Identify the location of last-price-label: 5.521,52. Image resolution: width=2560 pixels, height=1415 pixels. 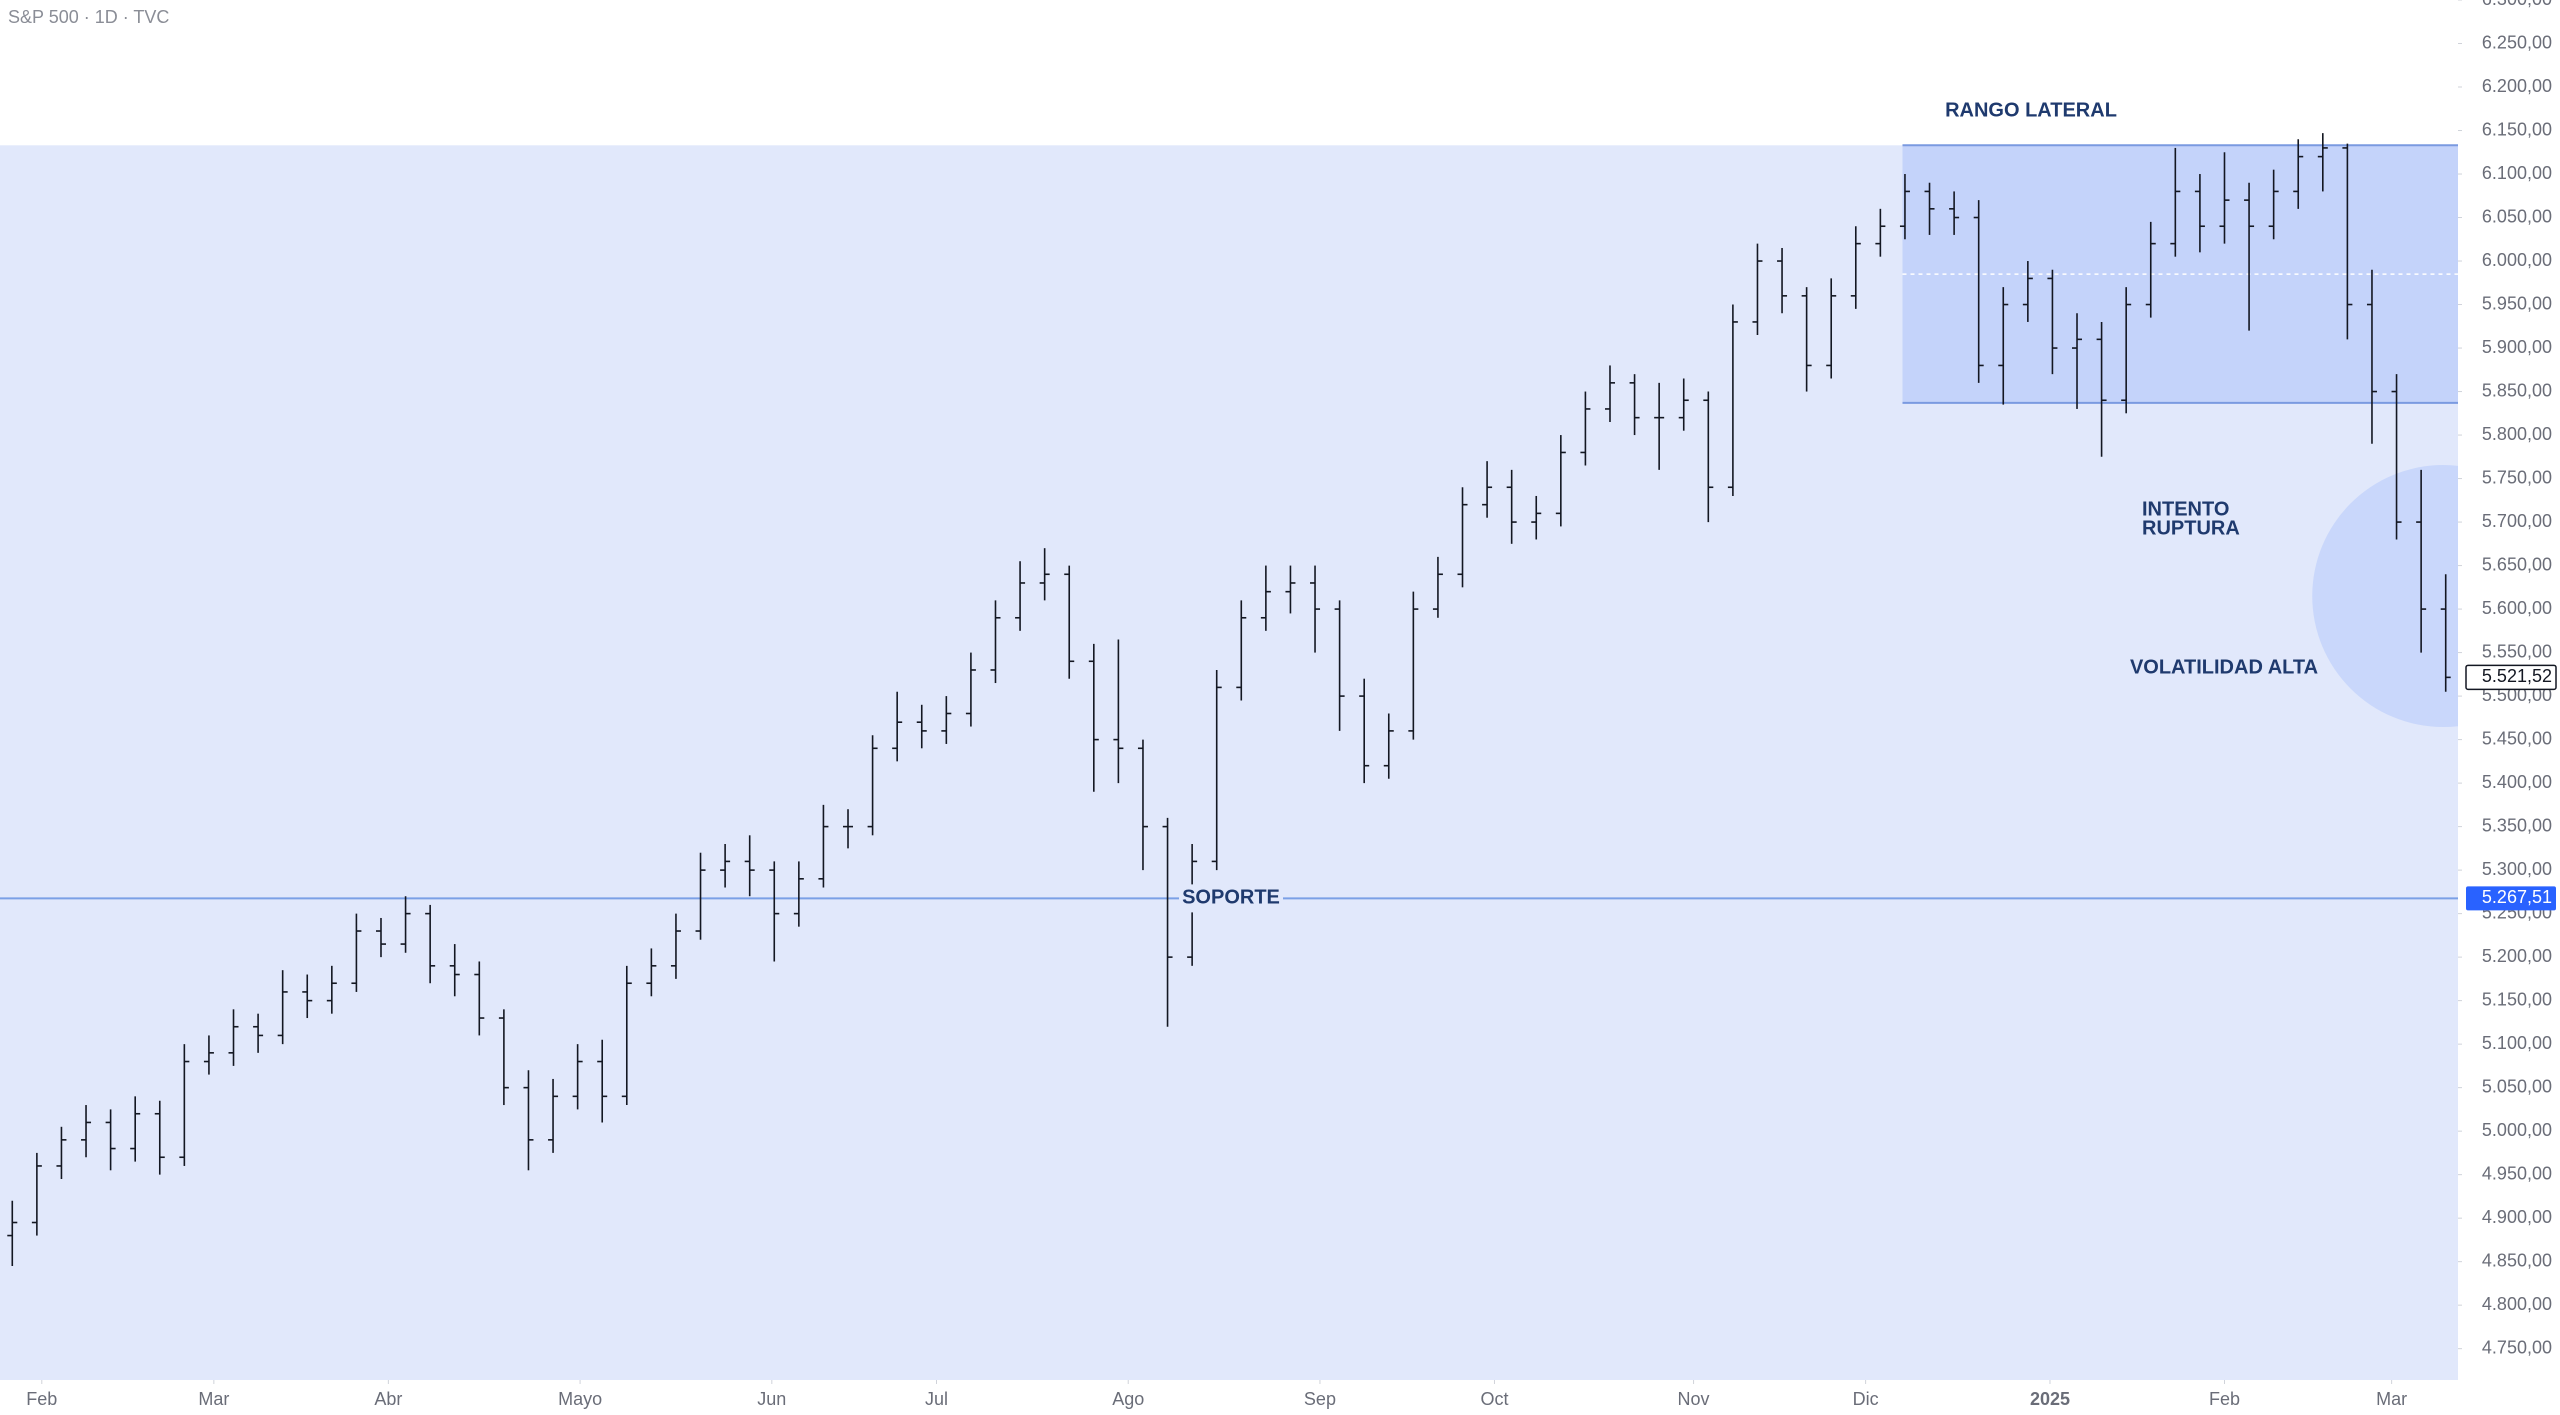
(2517, 676).